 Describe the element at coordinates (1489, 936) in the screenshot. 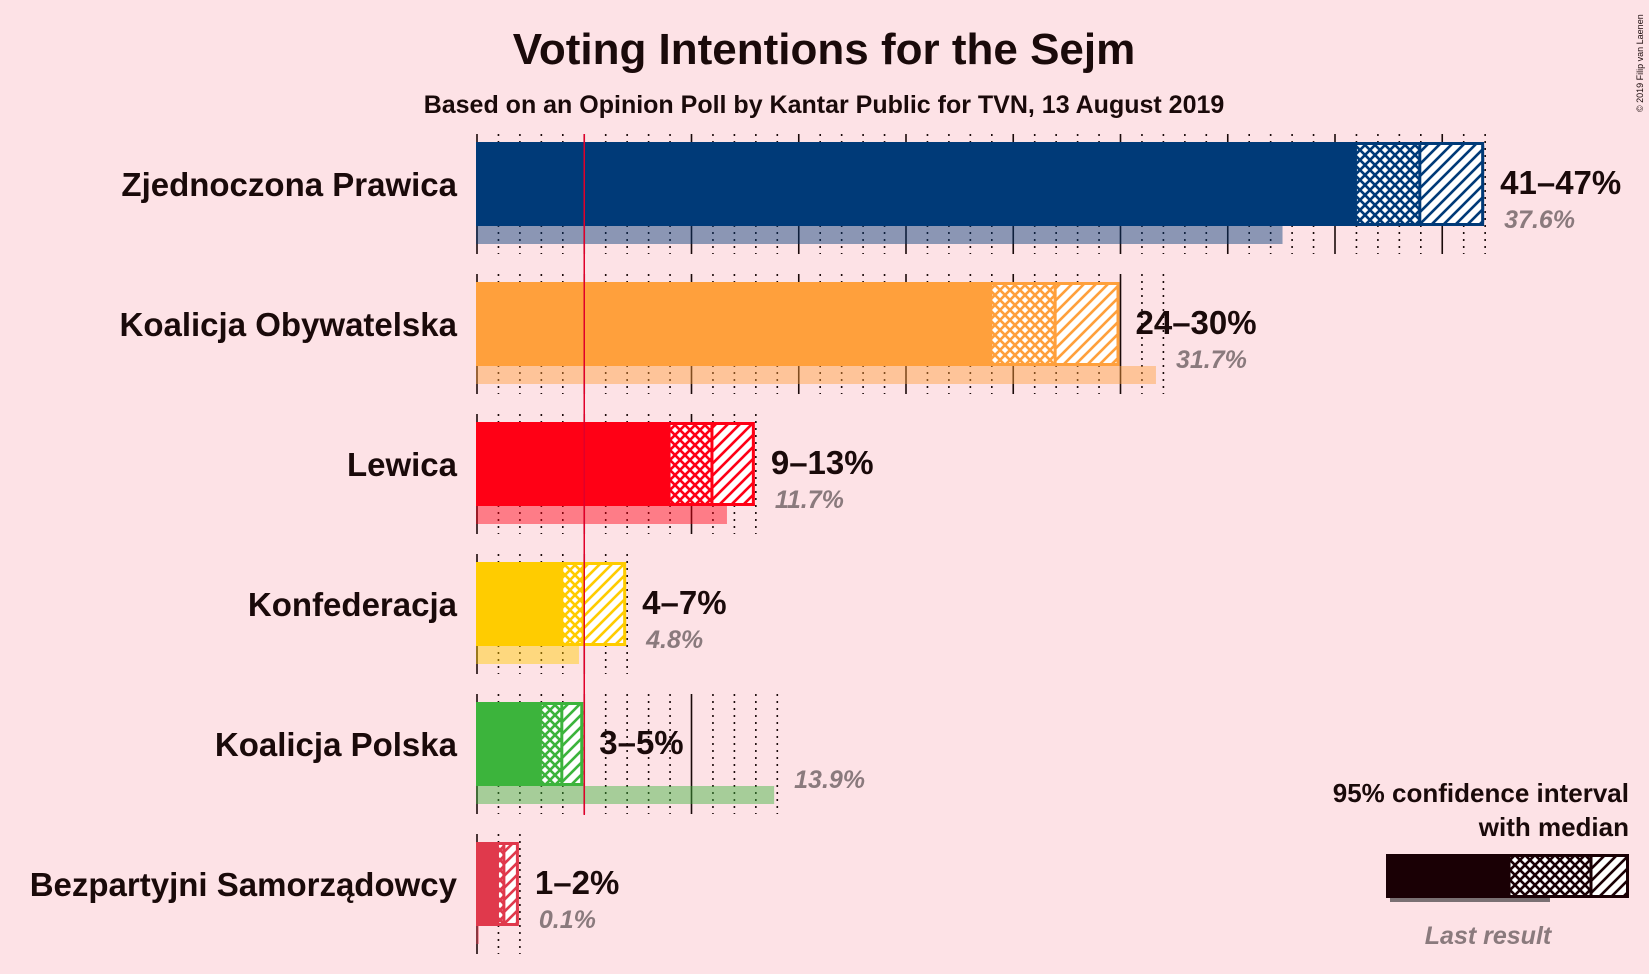

I see `legend-last-result-label: Last result` at that location.